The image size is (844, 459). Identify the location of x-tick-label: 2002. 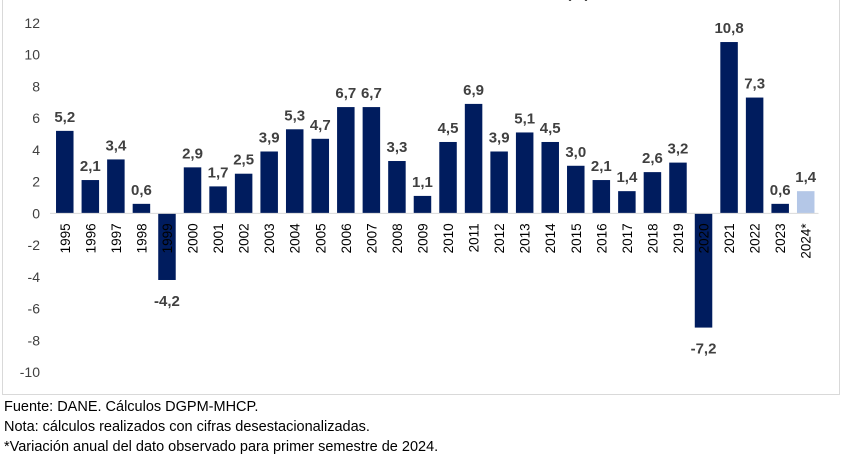
(244, 238).